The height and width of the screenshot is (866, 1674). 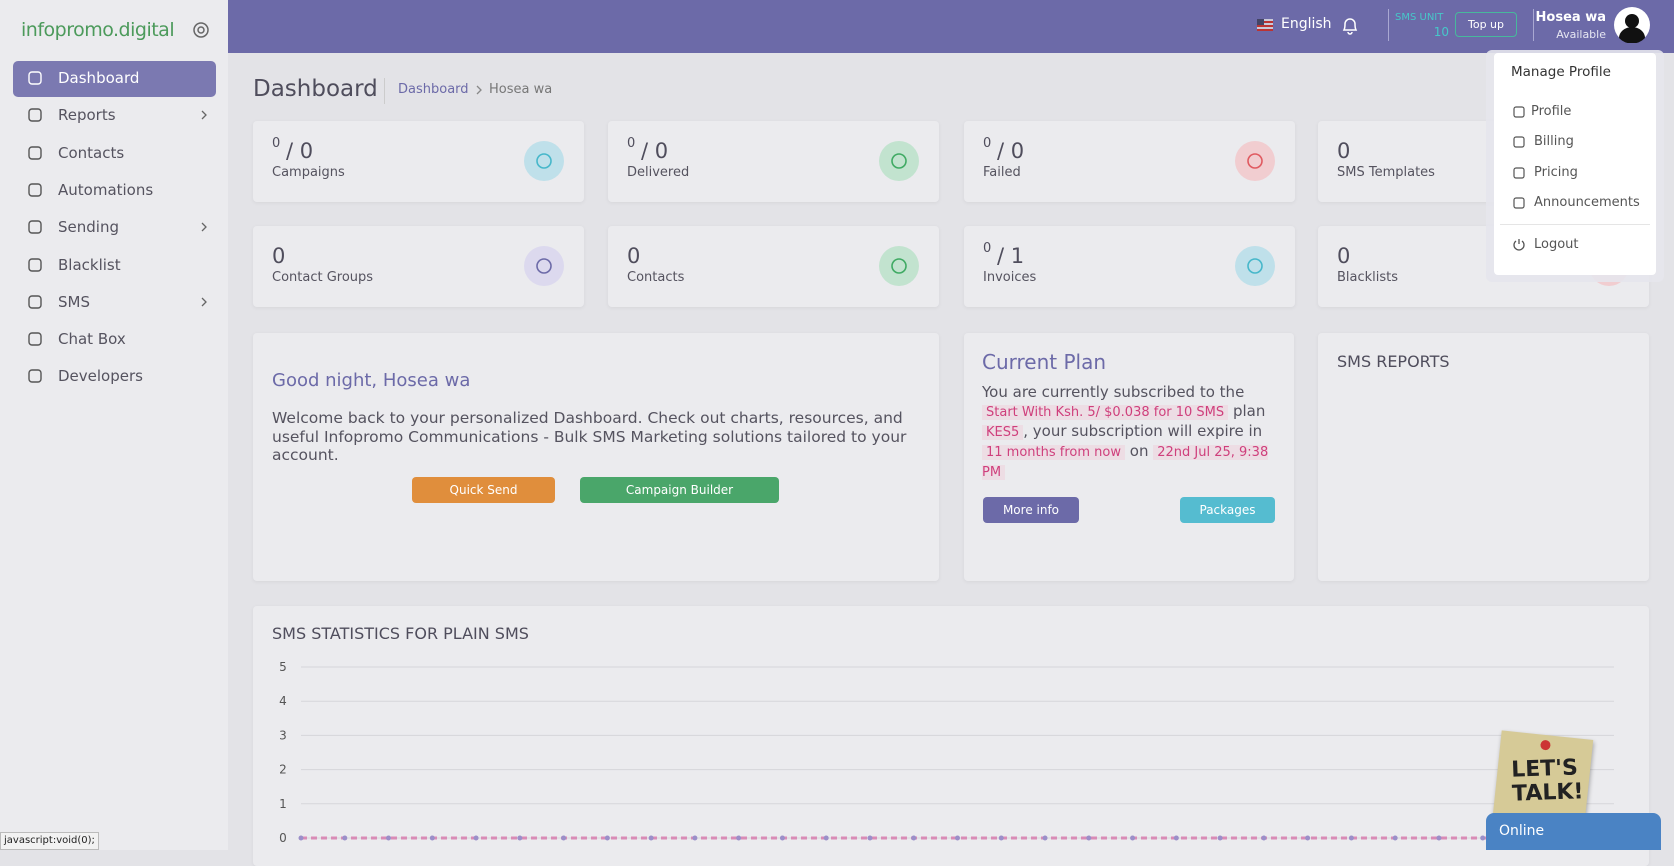 What do you see at coordinates (1350, 26) in the screenshot?
I see `bell` at bounding box center [1350, 26].